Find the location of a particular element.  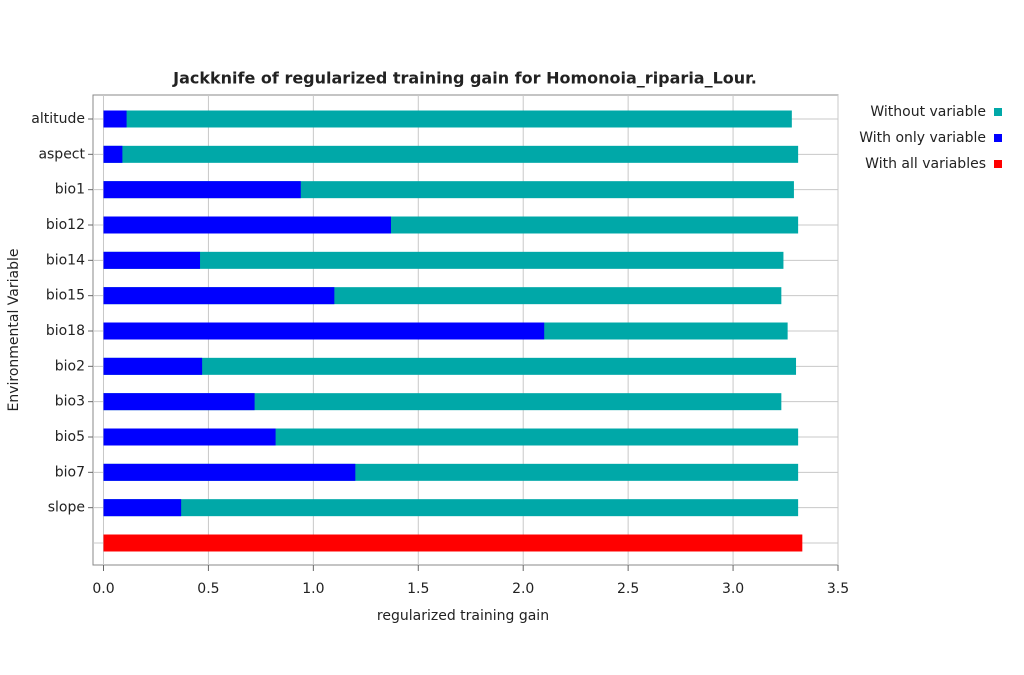

x-tick-label: 3.0 is located at coordinates (733, 589).